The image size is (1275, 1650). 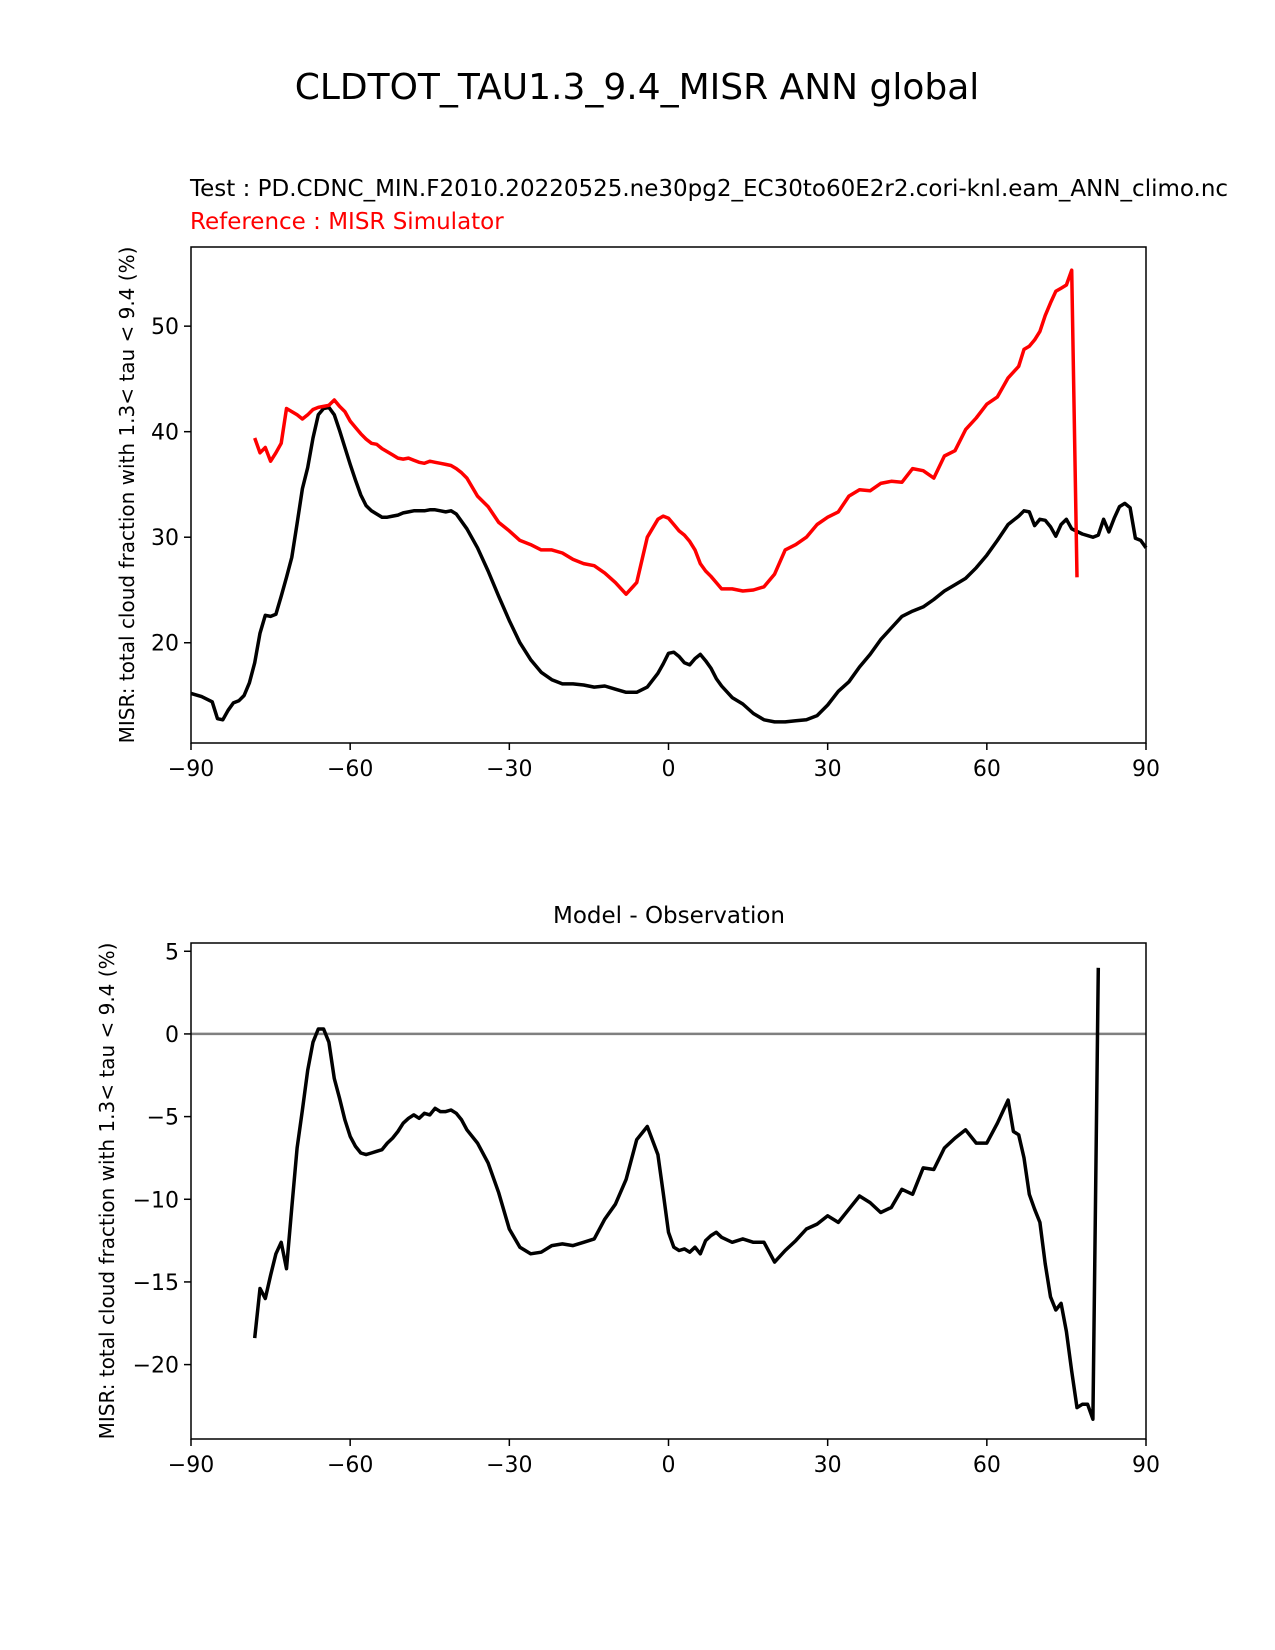 I want to click on y-tick-label: 5, so click(x=172, y=952).